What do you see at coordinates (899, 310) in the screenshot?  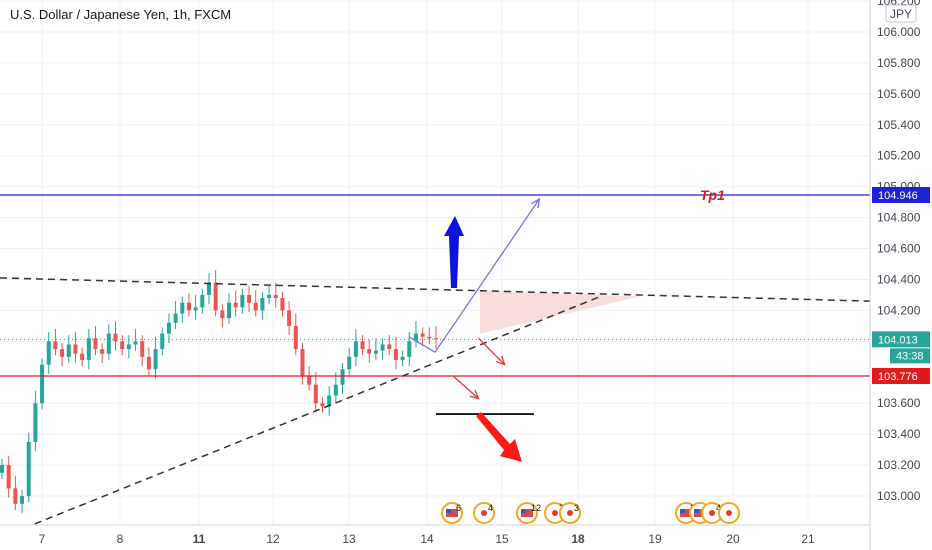 I see `price-tick-label: 104.200` at bounding box center [899, 310].